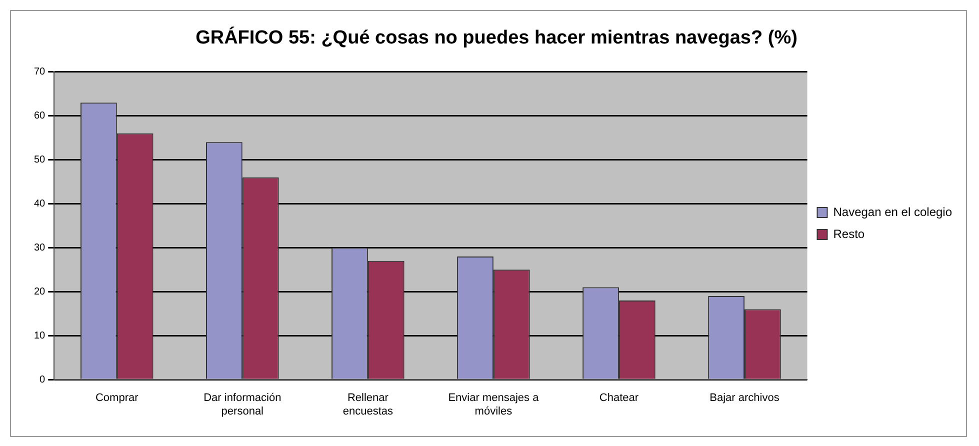 This screenshot has height=446, width=979. I want to click on y-tick-label: 20, so click(40, 292).